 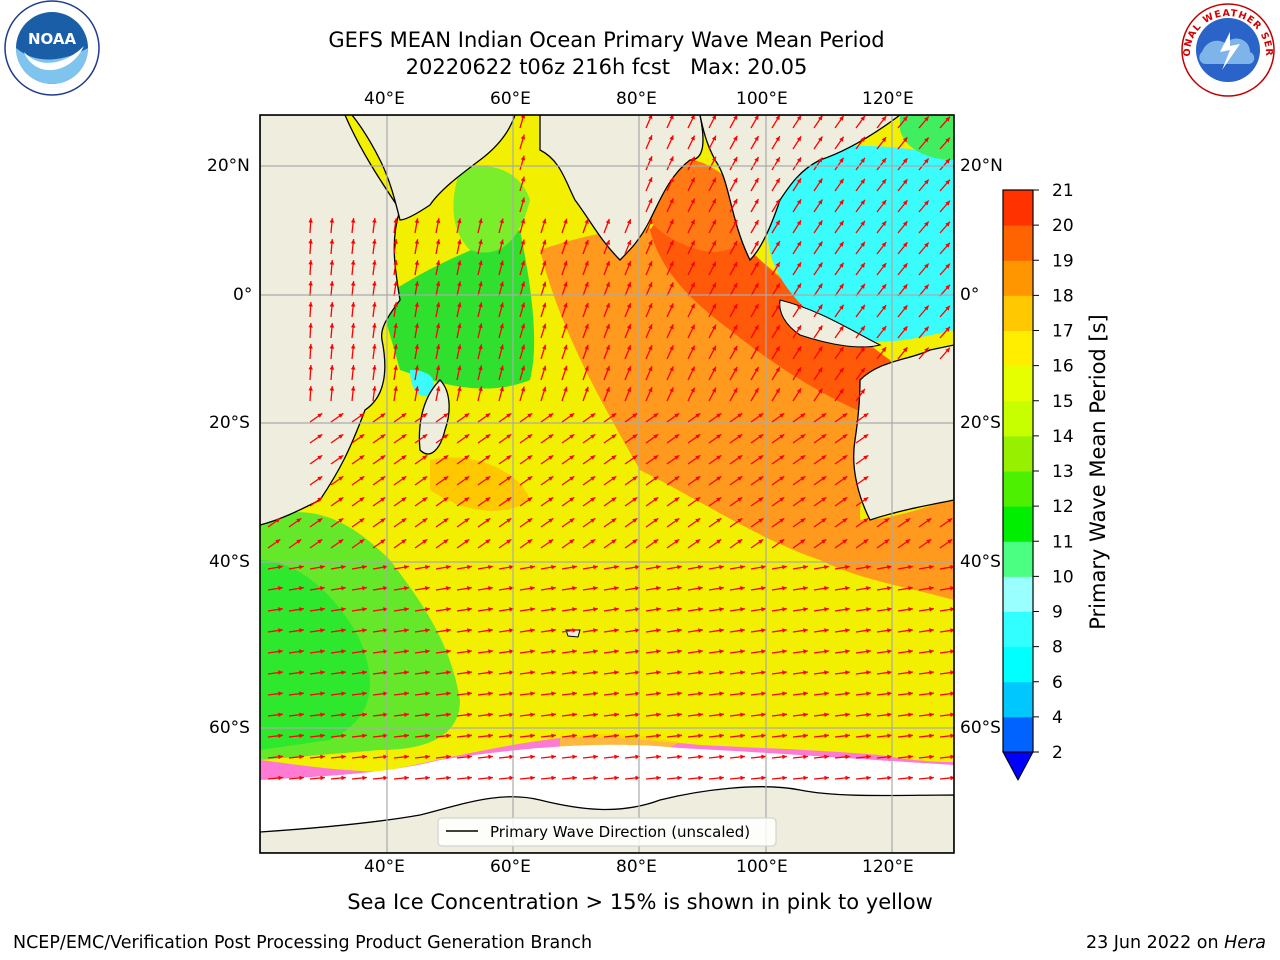 What do you see at coordinates (433, 168) in the screenshot?
I see `arabia-land` at bounding box center [433, 168].